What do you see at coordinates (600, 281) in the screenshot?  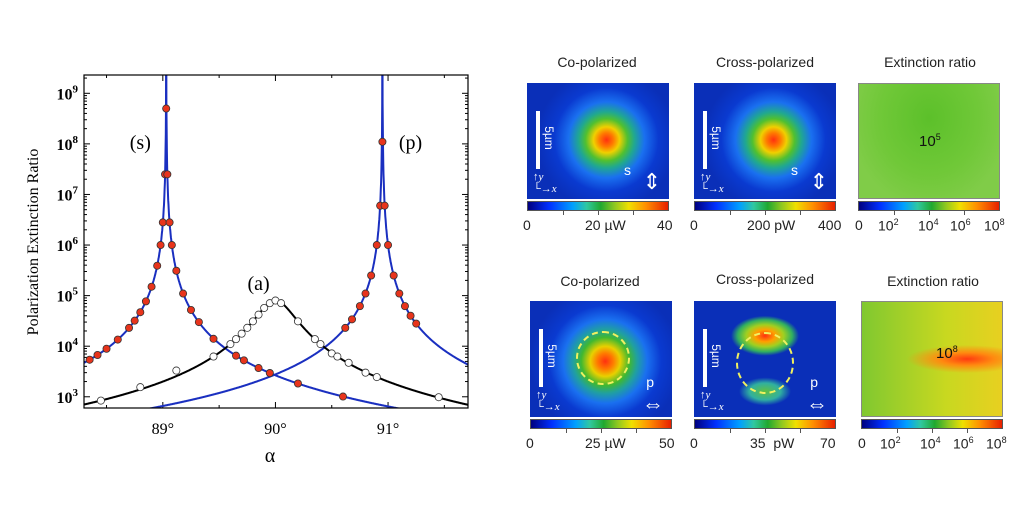 I see `panel-title: Co-polarized` at bounding box center [600, 281].